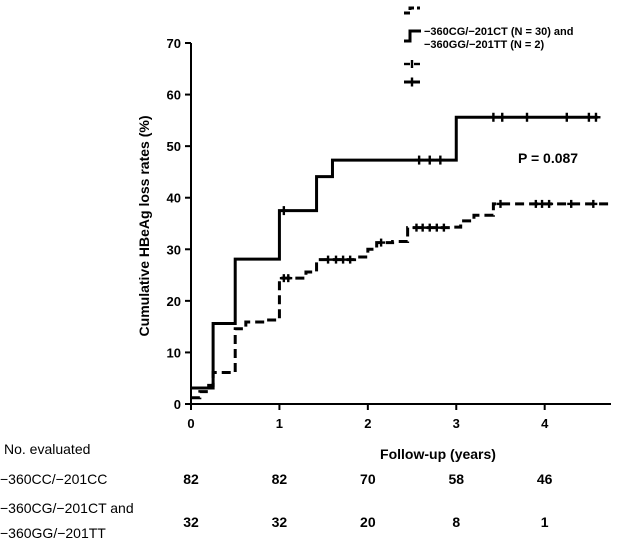 Image resolution: width=623 pixels, height=541 pixels. I want to click on y-tick-label: 70, so click(174, 43).